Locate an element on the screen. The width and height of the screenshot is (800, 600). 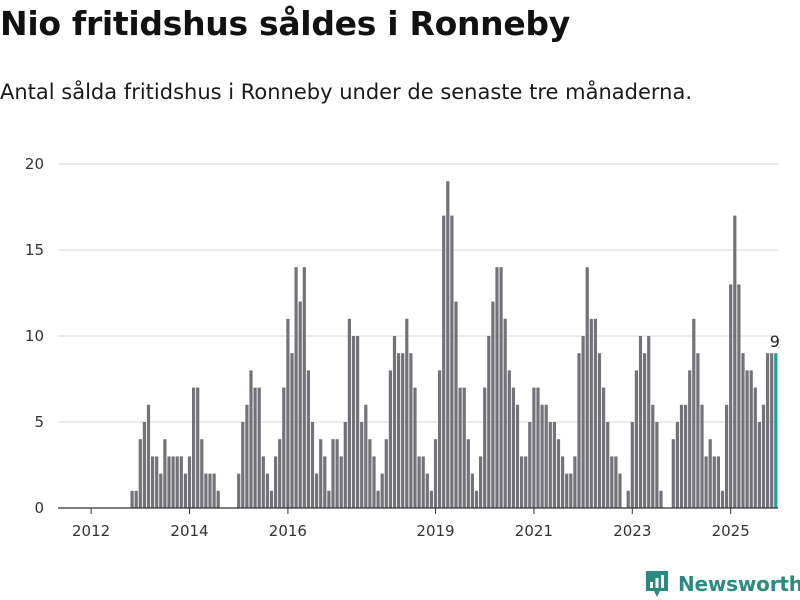
x-tick-label: 2025 is located at coordinates (731, 531).